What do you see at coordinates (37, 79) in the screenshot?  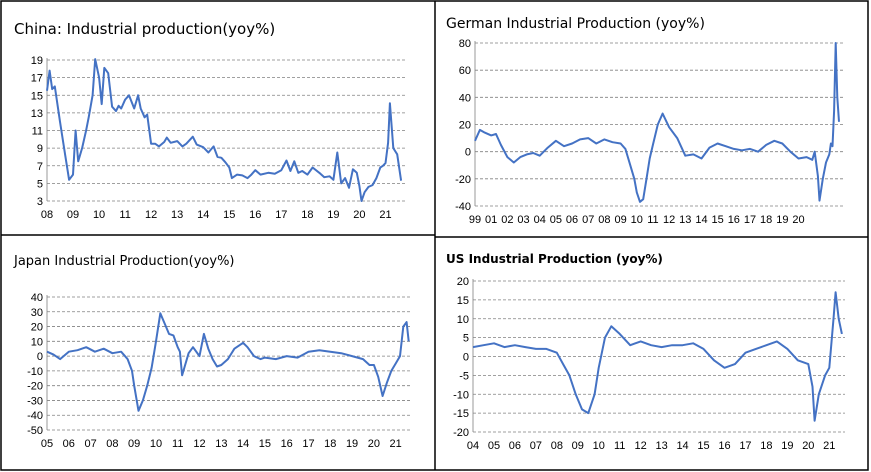 I see `y-tick-label: 17` at bounding box center [37, 79].